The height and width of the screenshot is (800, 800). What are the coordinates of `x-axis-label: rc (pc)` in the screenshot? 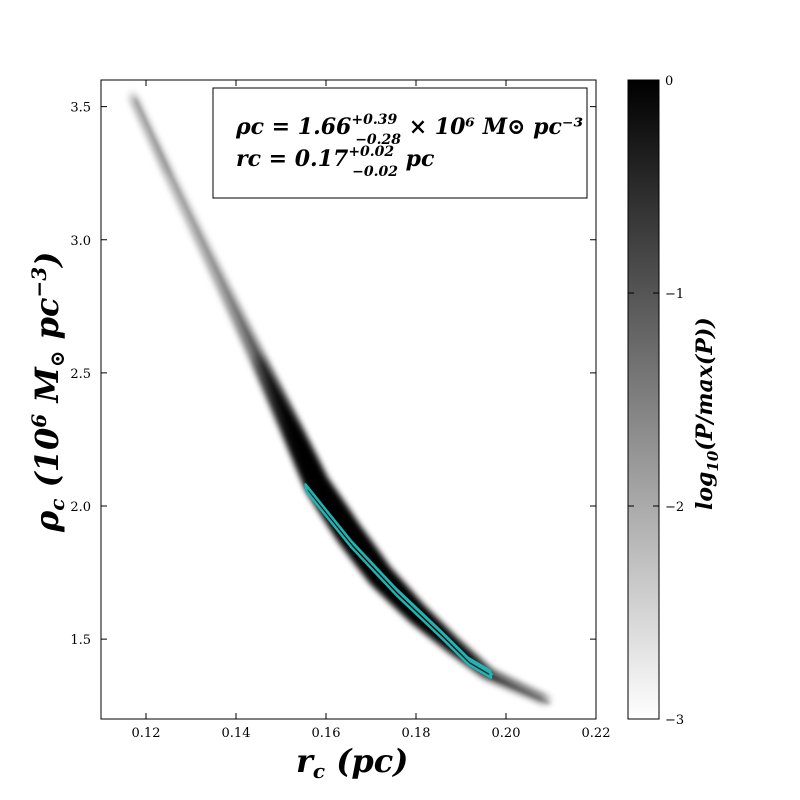 It's located at (352, 762).